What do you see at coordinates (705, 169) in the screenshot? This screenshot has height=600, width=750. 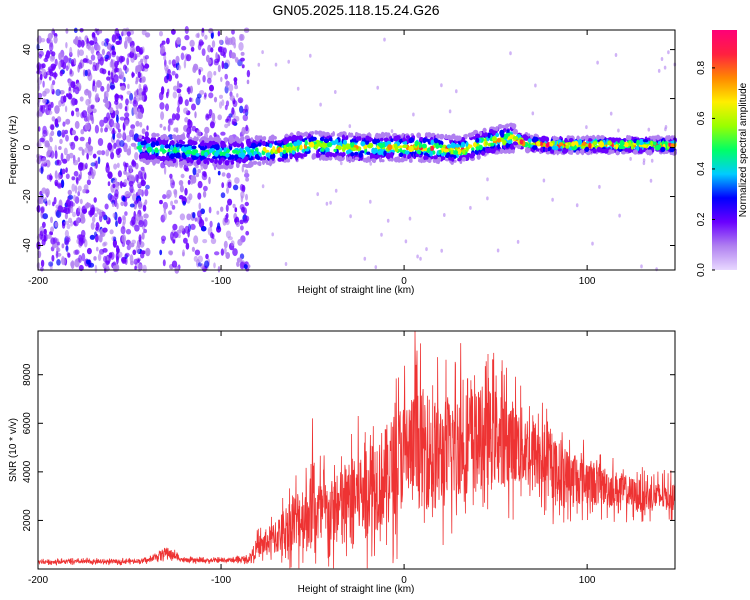 I see `colorbar-ticks: 0.0 0.2 0.4 0.6 0.8` at bounding box center [705, 169].